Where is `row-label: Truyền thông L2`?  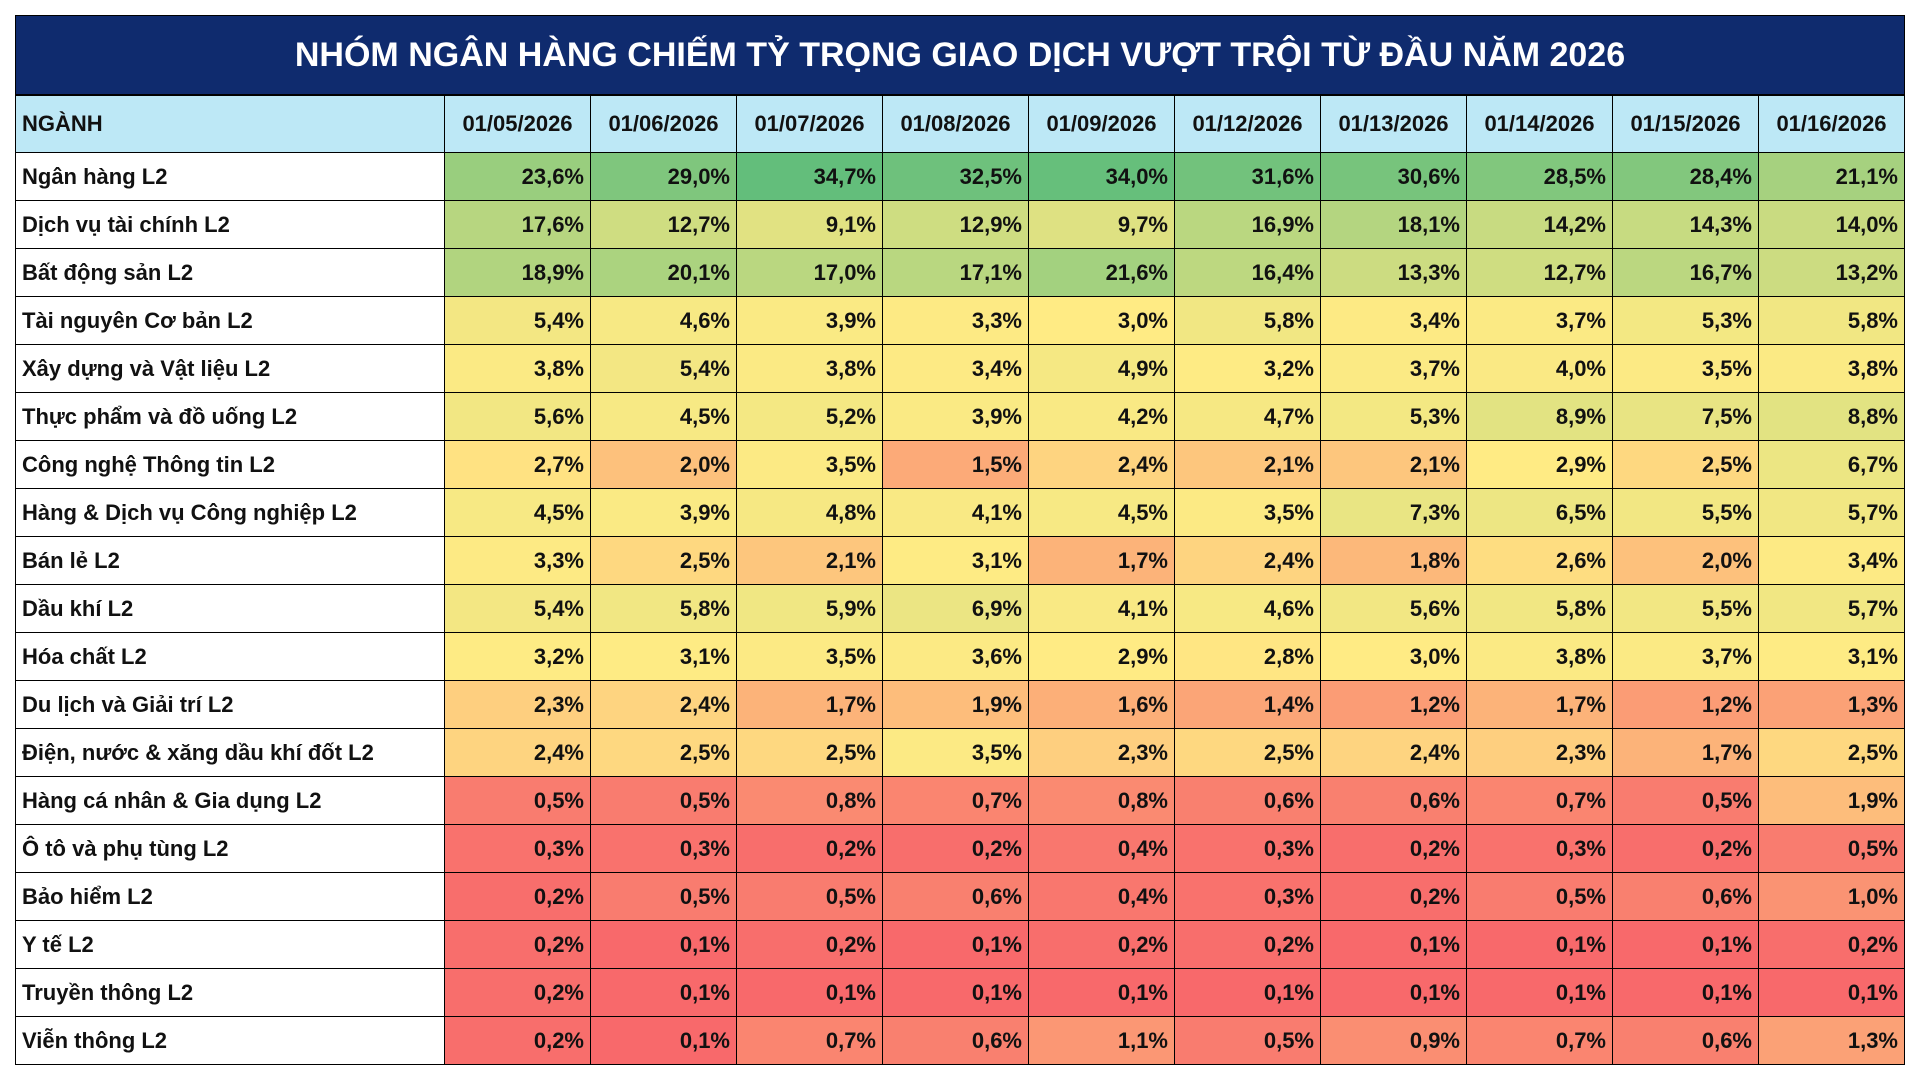 row-label: Truyền thông L2 is located at coordinates (230, 992).